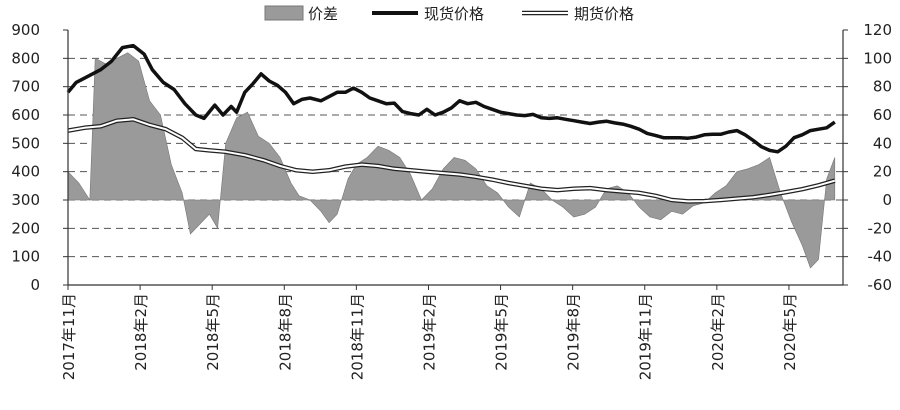 The width and height of the screenshot is (900, 410). Describe the element at coordinates (25, 30) in the screenshot. I see `y-left-tick-label-9: 900` at that location.